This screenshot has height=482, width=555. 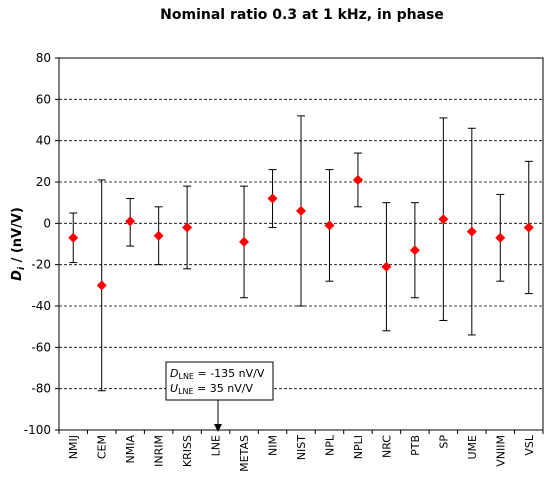 What do you see at coordinates (186, 376) in the screenshot?
I see `annotation-subscript-1: LNE` at bounding box center [186, 376].